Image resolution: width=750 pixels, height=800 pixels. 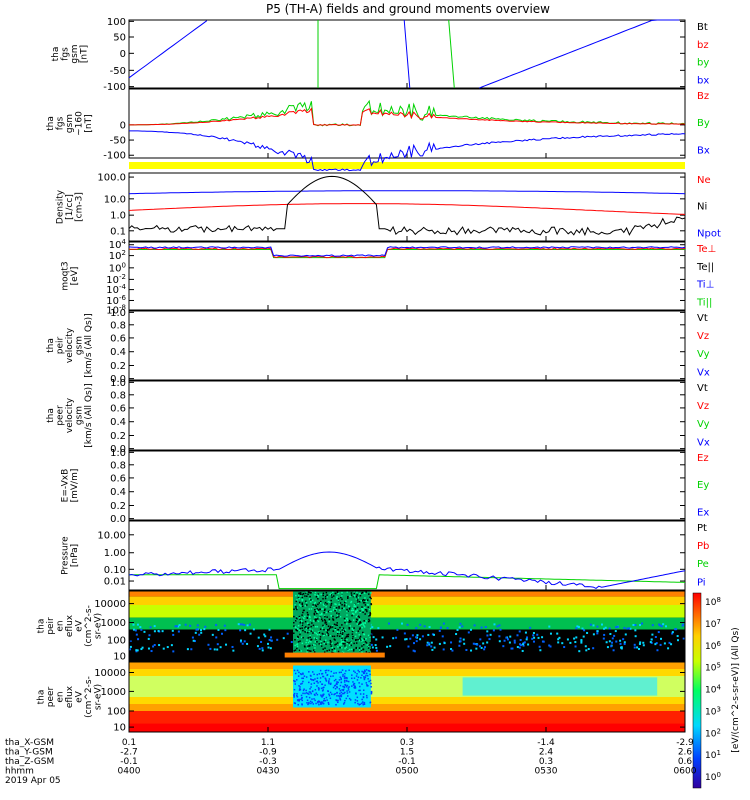 I want to click on y-axis-label: peir, so click(x=51, y=626).